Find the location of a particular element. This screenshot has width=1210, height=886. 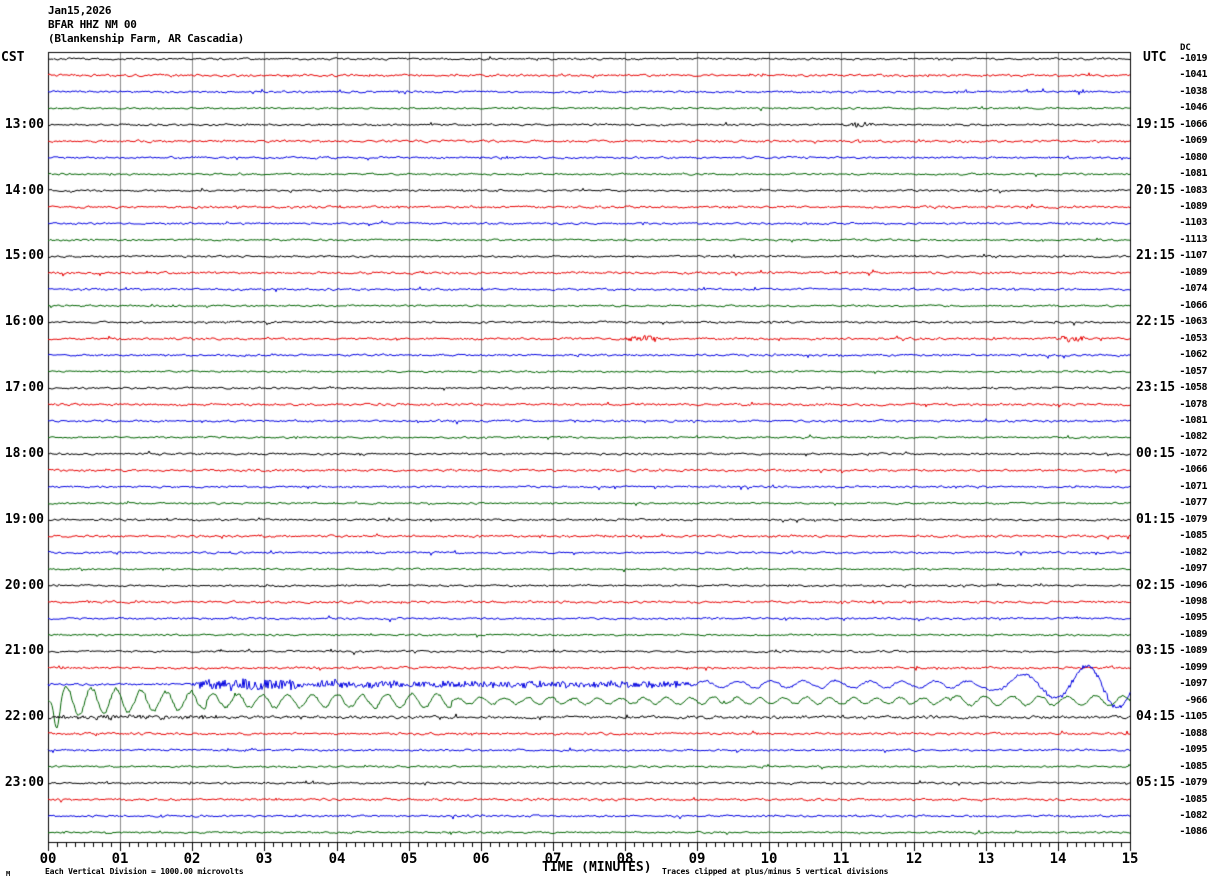

x-tick-label: 13 is located at coordinates (986, 859).